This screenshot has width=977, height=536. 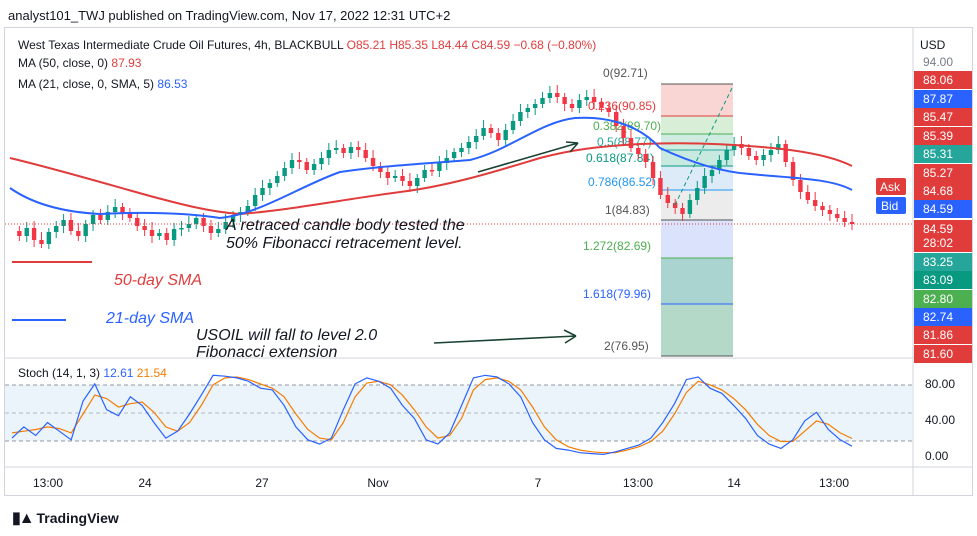 I want to click on stoch-k-value: 12.61, so click(x=118, y=373).